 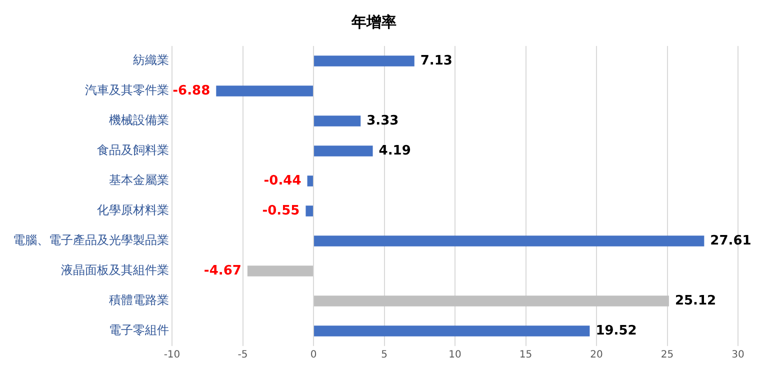 I want to click on x-tick-label: 10, so click(x=455, y=355).